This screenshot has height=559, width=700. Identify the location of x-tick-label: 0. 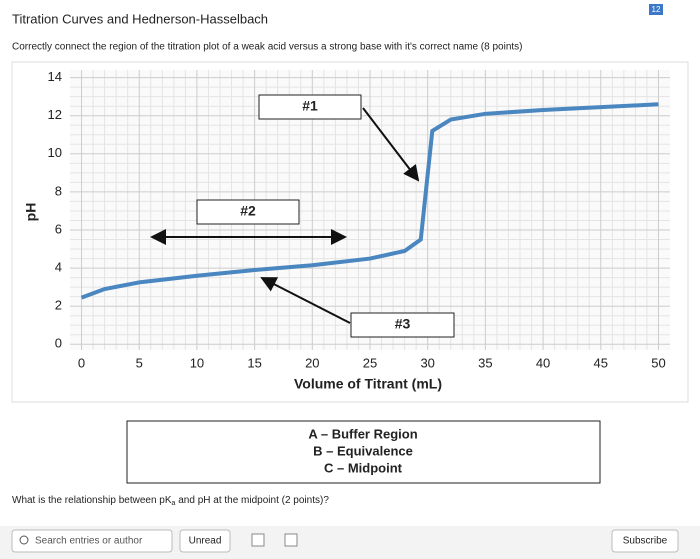
(81, 362).